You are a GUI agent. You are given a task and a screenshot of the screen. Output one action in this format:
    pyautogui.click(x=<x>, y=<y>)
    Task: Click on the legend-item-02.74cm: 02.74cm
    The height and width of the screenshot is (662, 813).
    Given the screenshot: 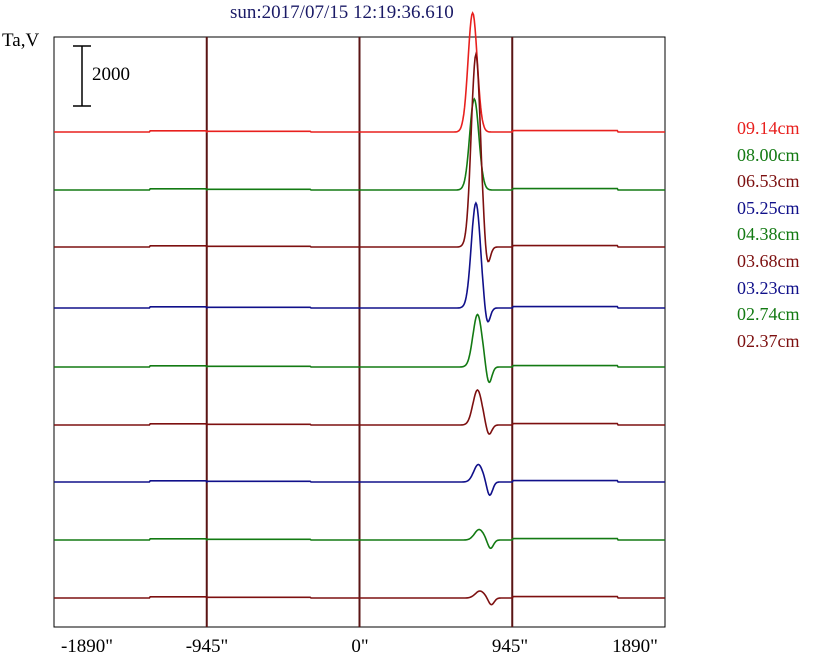 What is the action you would take?
    pyautogui.click(x=768, y=314)
    